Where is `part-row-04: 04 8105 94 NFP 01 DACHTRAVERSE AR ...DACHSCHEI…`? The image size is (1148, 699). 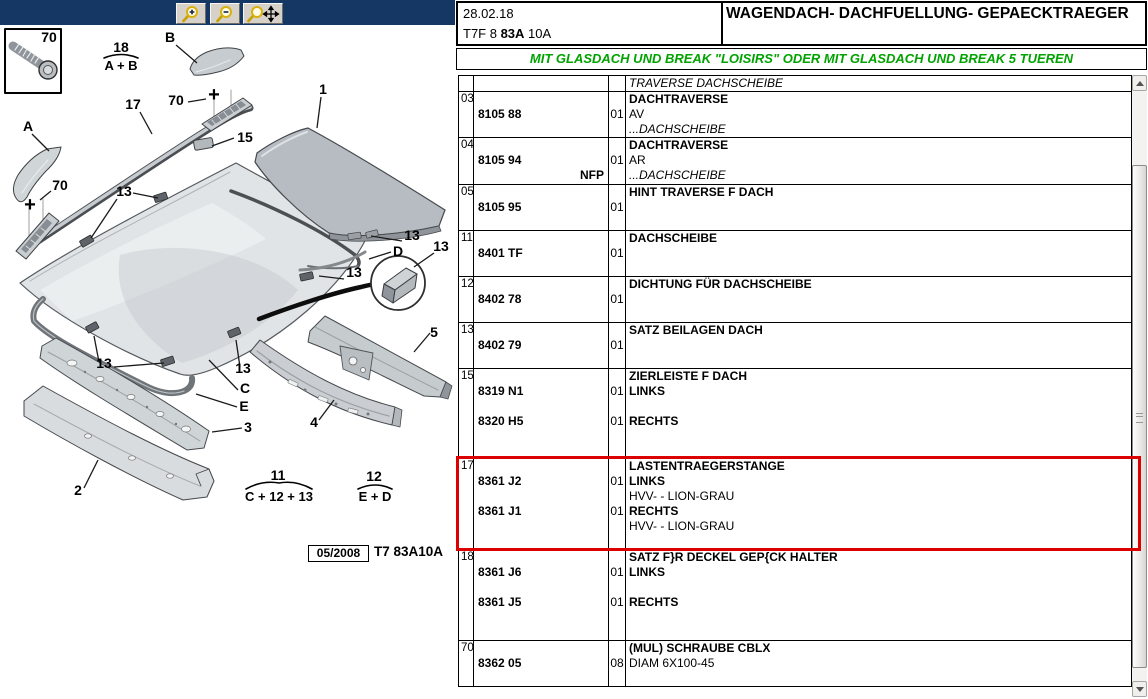
part-row-04: 04 8105 94 NFP 01 DACHTRAVERSE AR ...DACHSCHEI… is located at coordinates (795, 161).